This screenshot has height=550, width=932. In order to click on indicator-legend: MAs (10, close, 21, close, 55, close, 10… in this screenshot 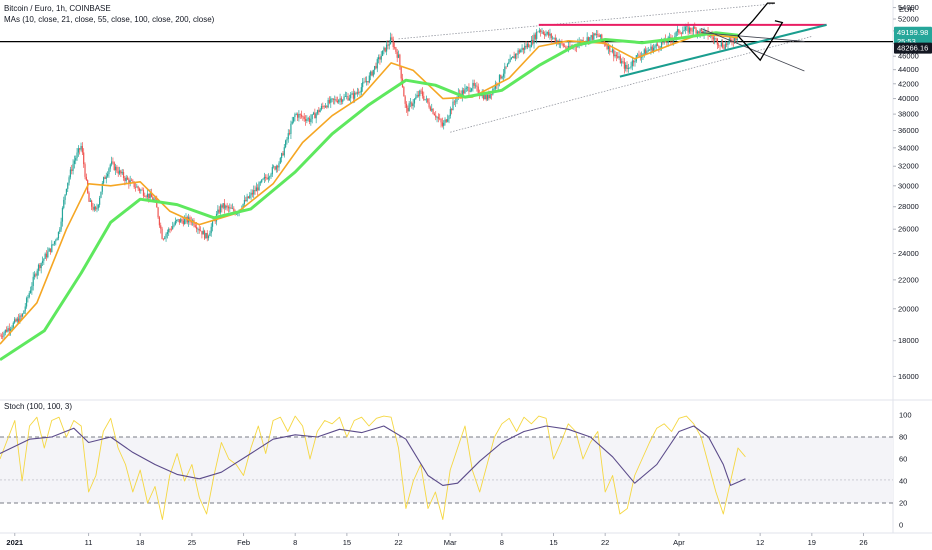, I will do `click(109, 19)`.